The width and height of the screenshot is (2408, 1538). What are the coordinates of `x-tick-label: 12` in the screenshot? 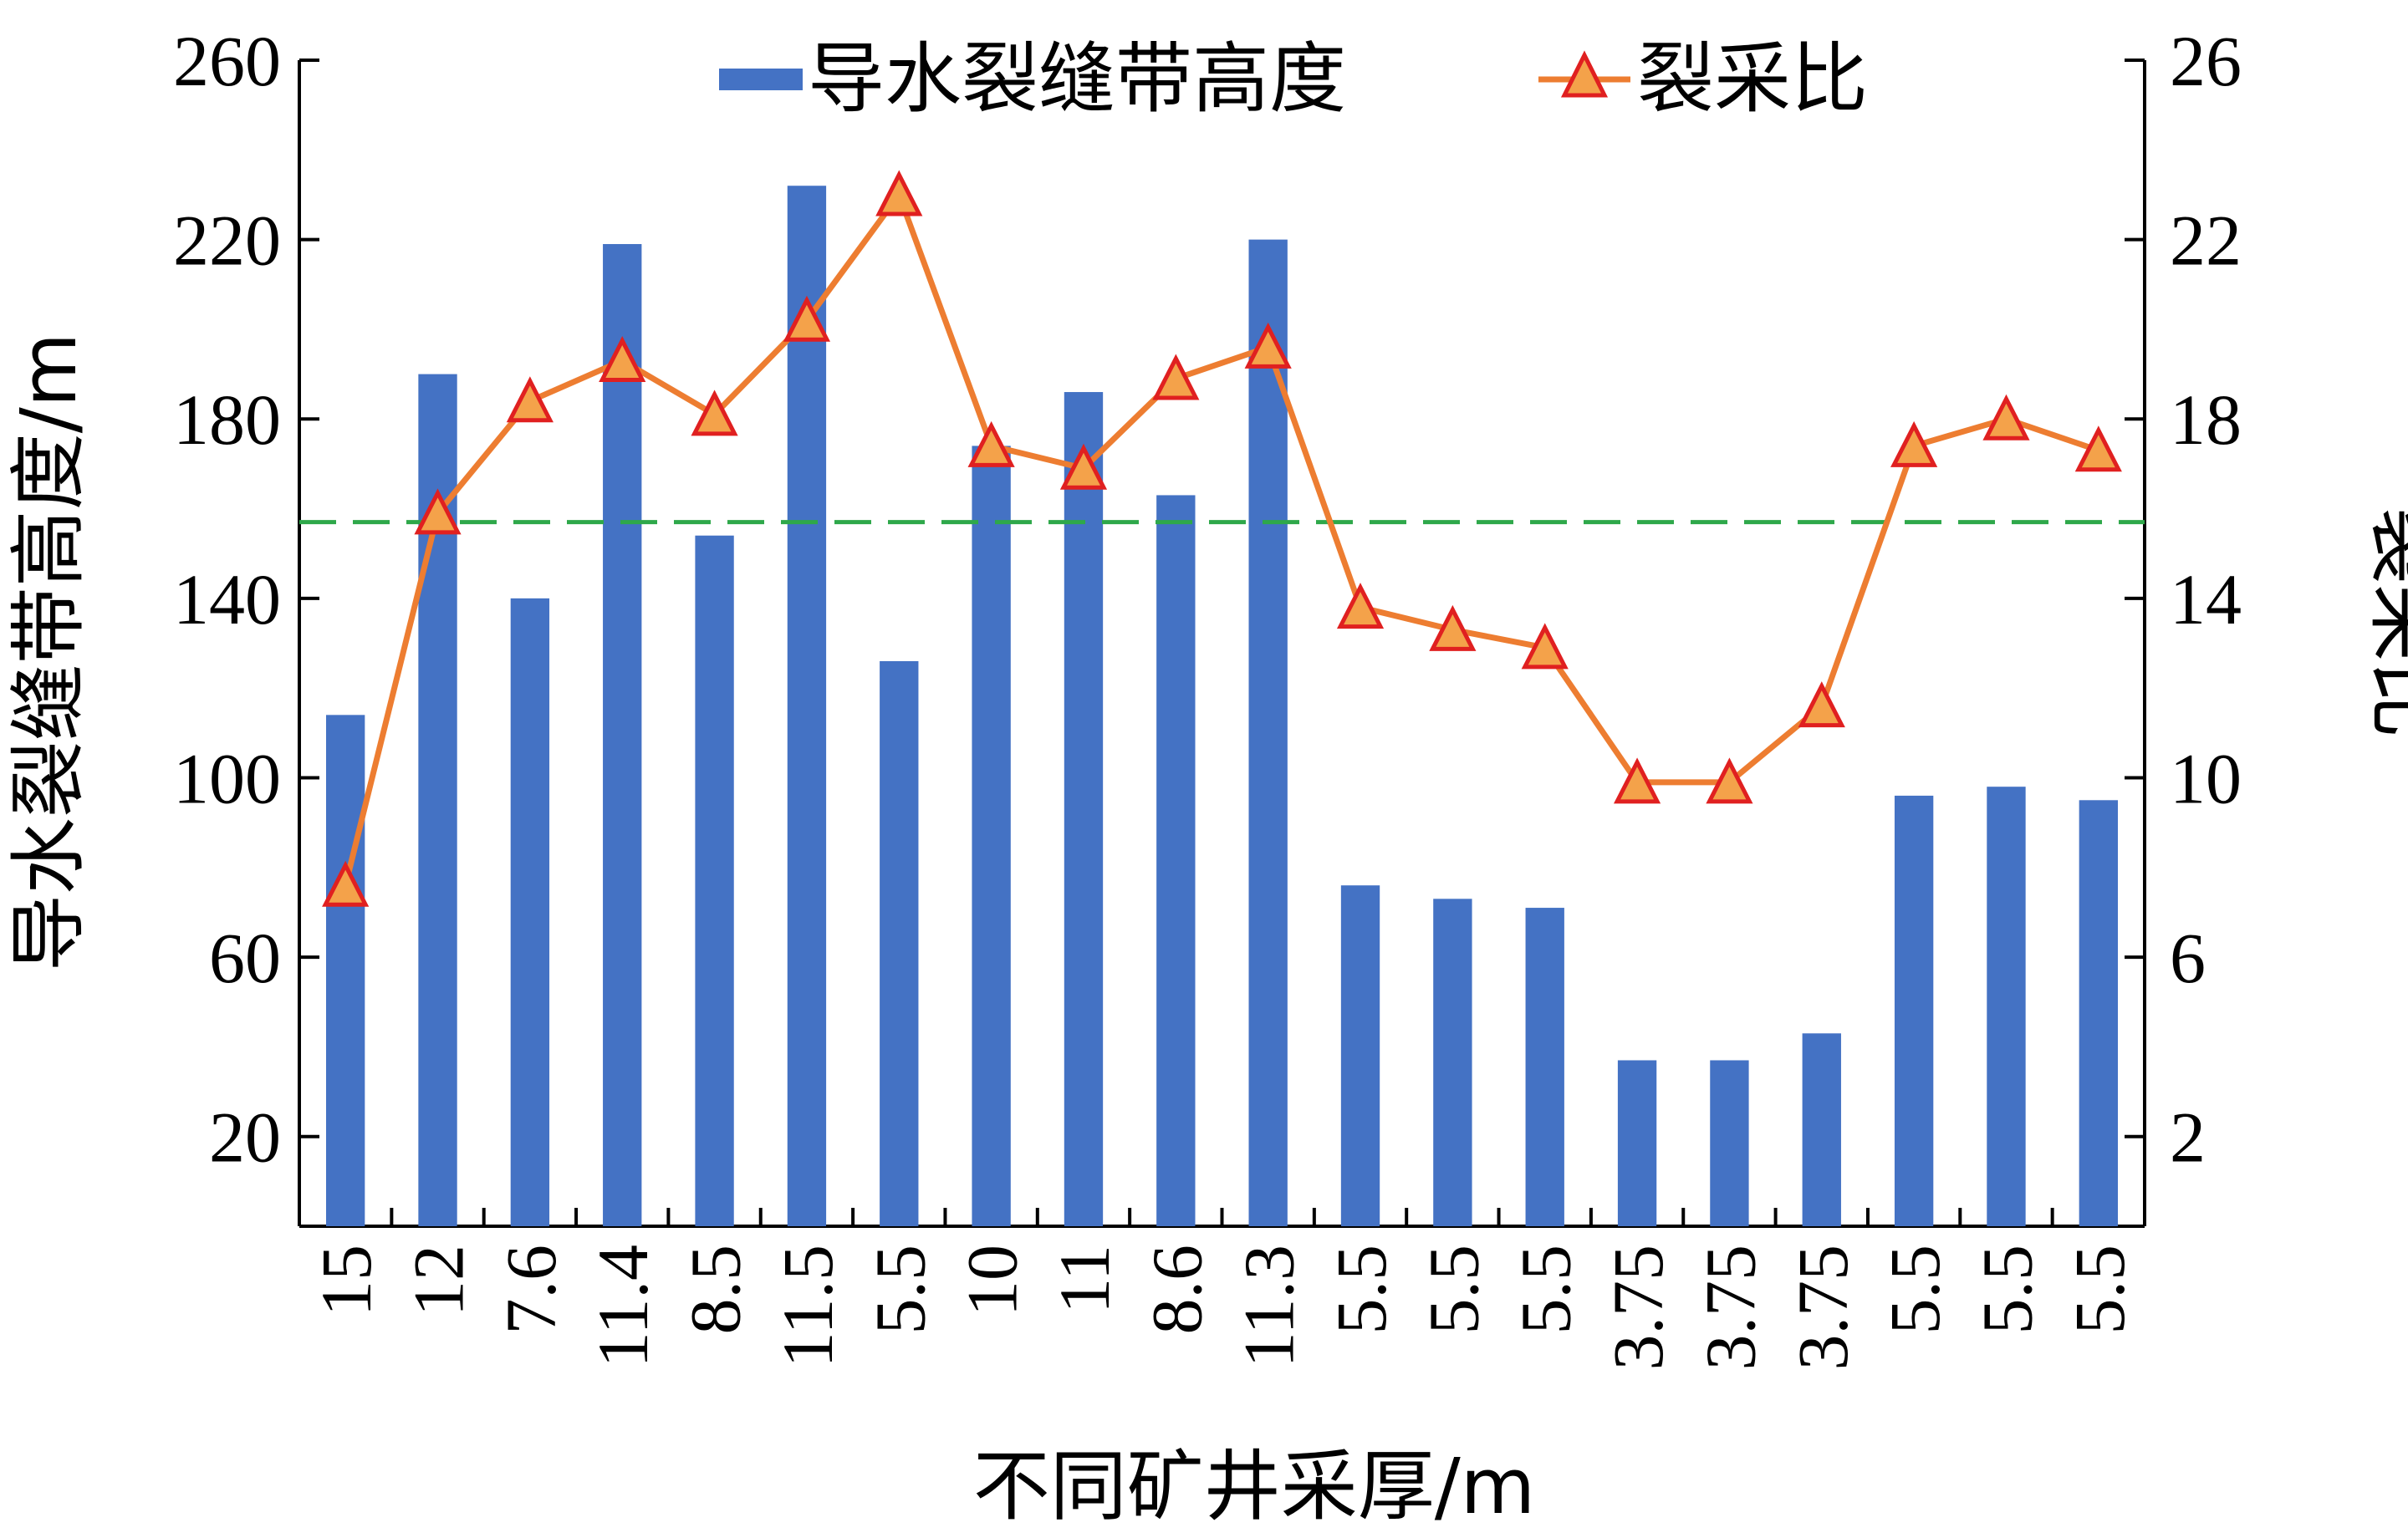 It's located at (439, 1280).